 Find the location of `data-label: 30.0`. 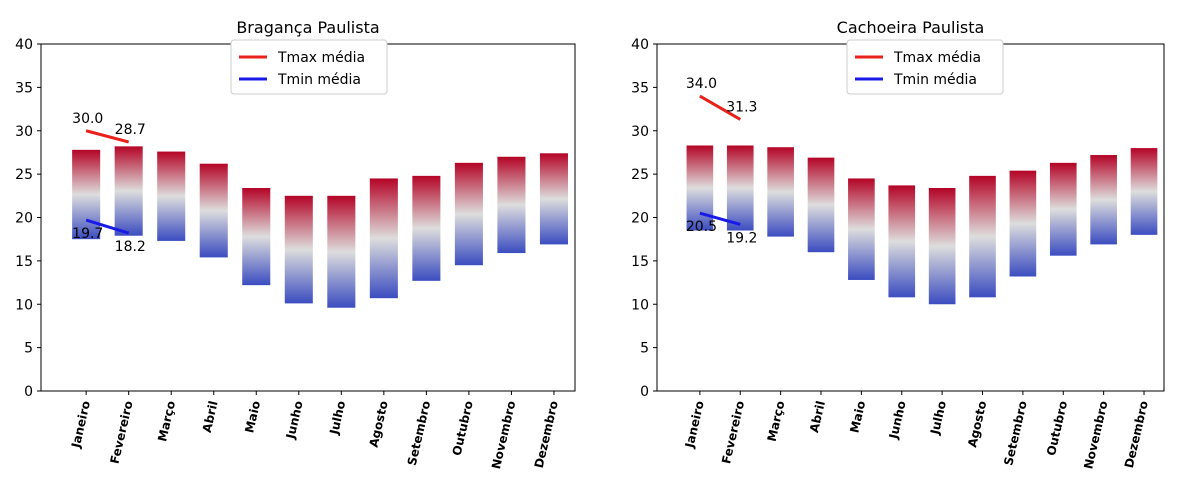

data-label: 30.0 is located at coordinates (87, 119).